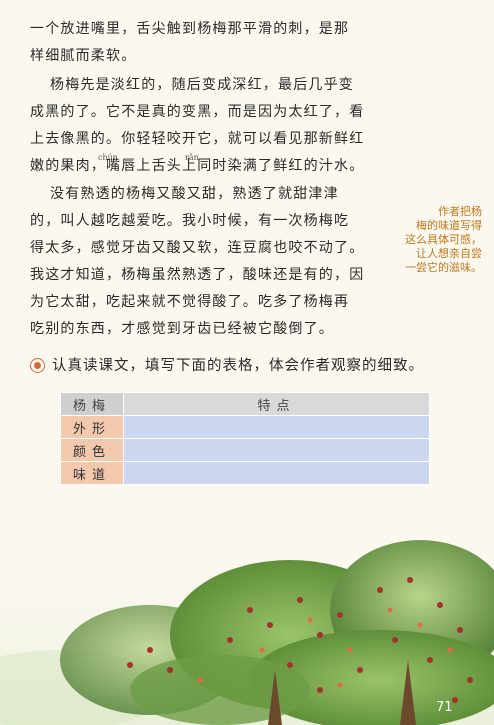  I want to click on note-line: 梅的味道写得, so click(449, 225).